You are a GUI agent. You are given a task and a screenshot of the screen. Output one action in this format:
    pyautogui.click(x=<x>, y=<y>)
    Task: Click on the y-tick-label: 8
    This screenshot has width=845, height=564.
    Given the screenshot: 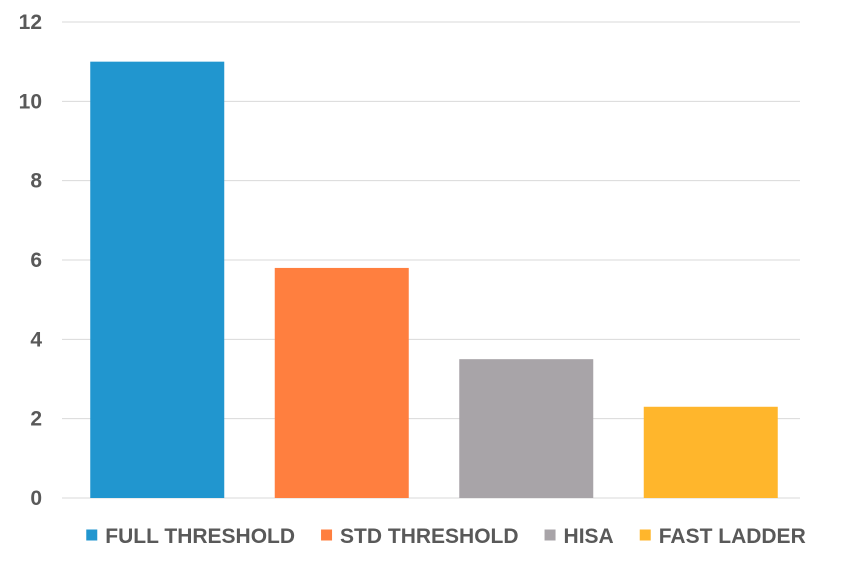 What is the action you would take?
    pyautogui.click(x=36, y=181)
    